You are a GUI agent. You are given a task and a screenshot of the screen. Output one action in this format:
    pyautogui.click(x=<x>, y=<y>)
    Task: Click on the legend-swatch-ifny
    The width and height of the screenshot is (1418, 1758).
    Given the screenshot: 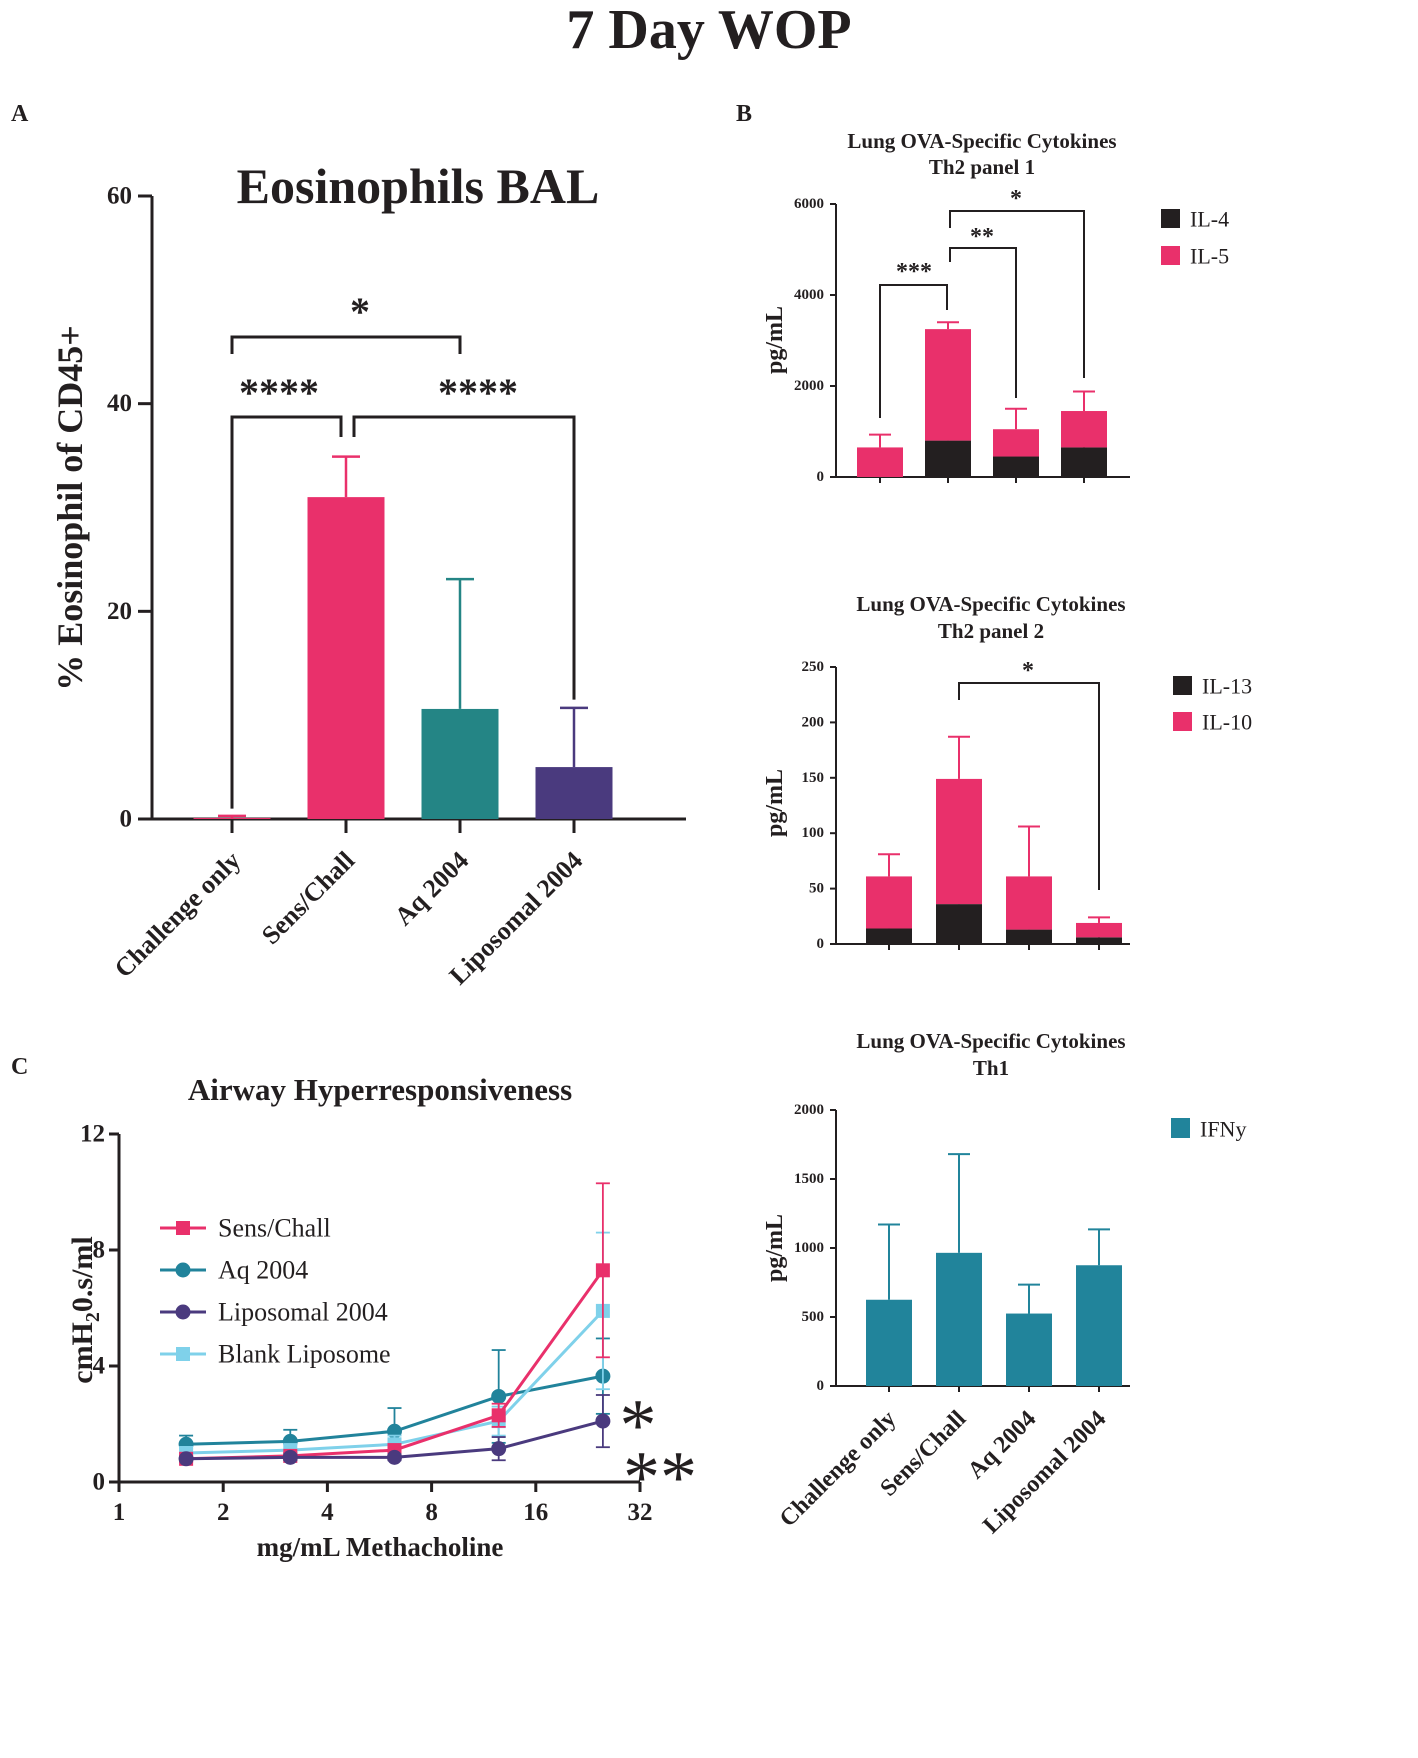 What is the action you would take?
    pyautogui.click(x=1180, y=1128)
    